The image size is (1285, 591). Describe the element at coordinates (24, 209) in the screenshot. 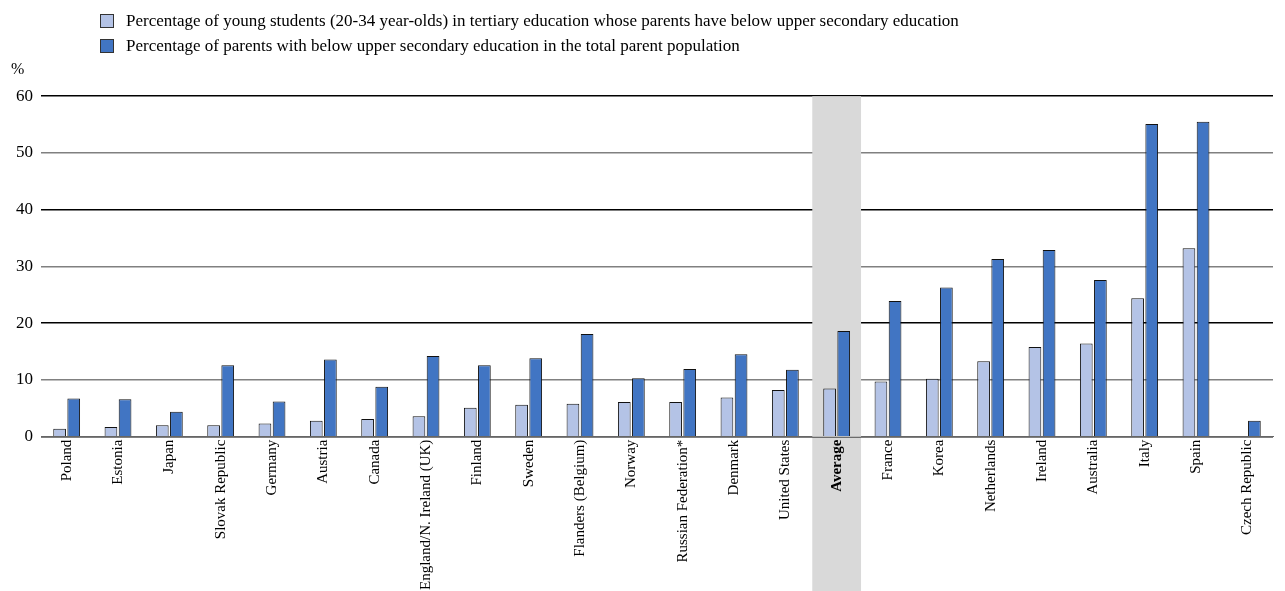

I see `y-tick-label: 40` at that location.